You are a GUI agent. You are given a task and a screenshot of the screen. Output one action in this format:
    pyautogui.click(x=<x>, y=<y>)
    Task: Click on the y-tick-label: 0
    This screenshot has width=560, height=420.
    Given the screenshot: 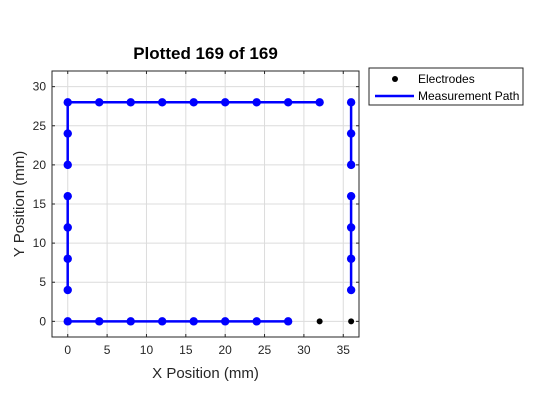 What is the action you would take?
    pyautogui.click(x=42, y=321)
    